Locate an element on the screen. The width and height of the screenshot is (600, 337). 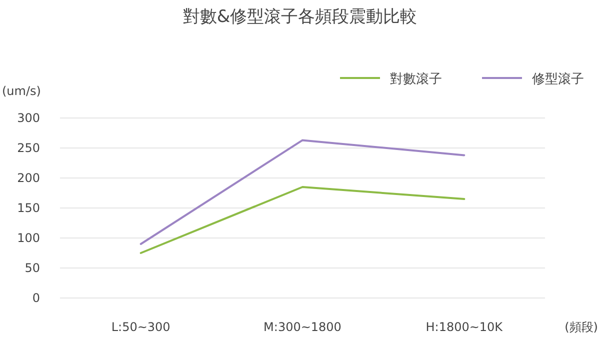
x-tick-label: L:50~300 is located at coordinates (140, 327).